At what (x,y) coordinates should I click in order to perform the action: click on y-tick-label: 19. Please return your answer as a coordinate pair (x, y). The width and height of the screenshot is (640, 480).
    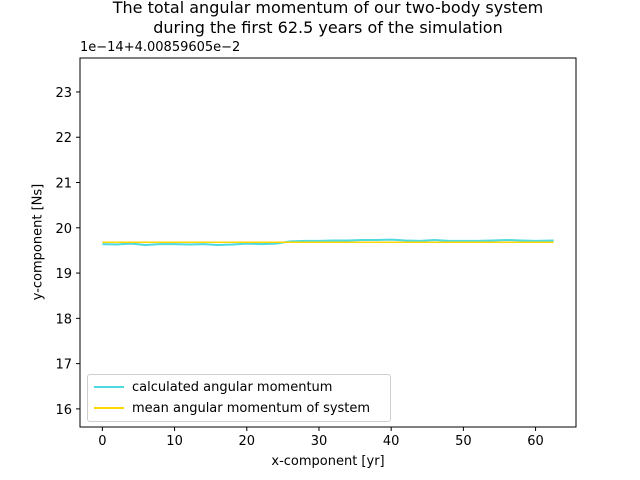
    Looking at the image, I should click on (63, 274).